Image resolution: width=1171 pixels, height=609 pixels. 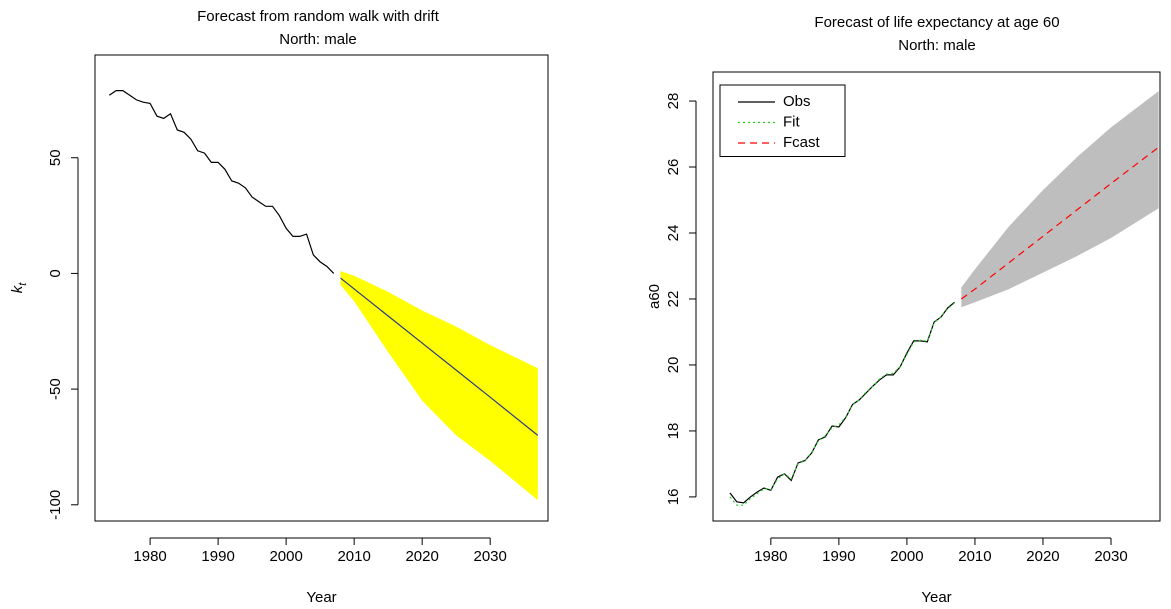 I want to click on y-tick-label: 24, so click(x=673, y=233).